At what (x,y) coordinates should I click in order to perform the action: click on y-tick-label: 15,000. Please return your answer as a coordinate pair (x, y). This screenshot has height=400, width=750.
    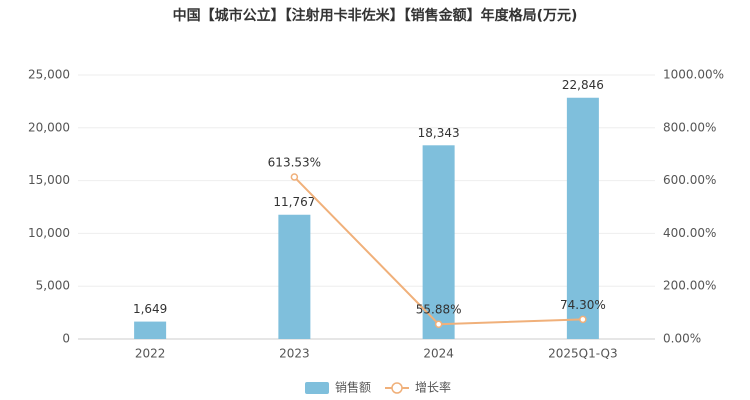
    Looking at the image, I should click on (49, 180).